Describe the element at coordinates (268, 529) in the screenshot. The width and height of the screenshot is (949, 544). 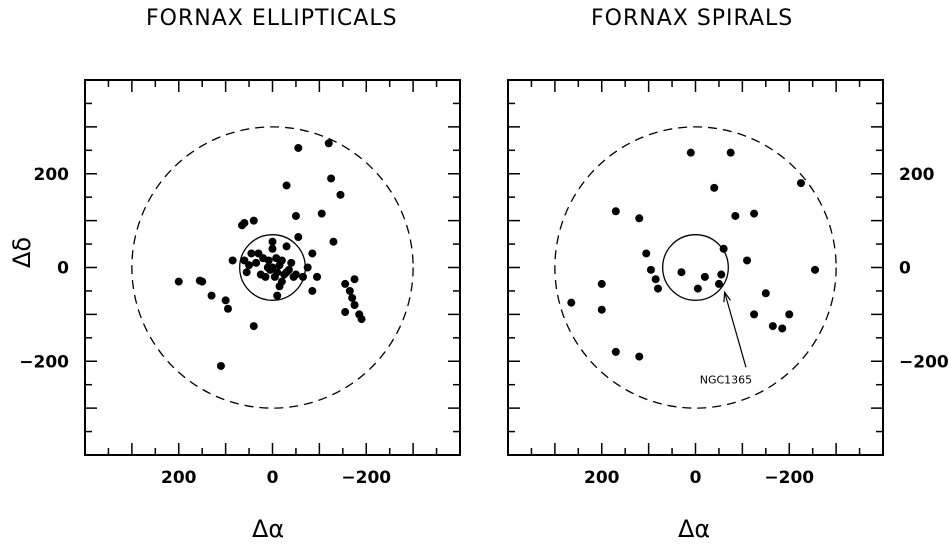
I see `x-axis-label-left: Δα` at that location.